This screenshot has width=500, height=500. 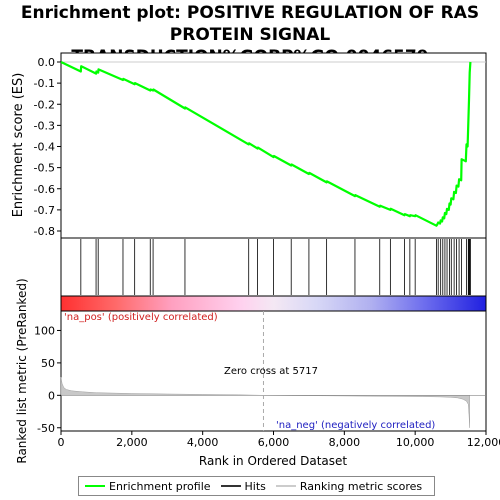 What do you see at coordinates (132, 442) in the screenshot?
I see `x-tick-label: 2,000` at bounding box center [132, 442].